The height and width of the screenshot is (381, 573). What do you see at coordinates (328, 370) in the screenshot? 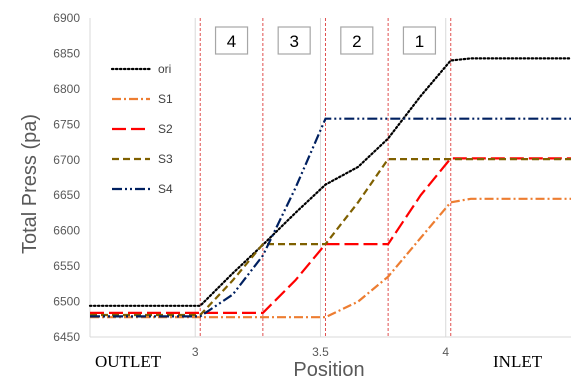
I see `x-axis-label: Position` at bounding box center [328, 370].